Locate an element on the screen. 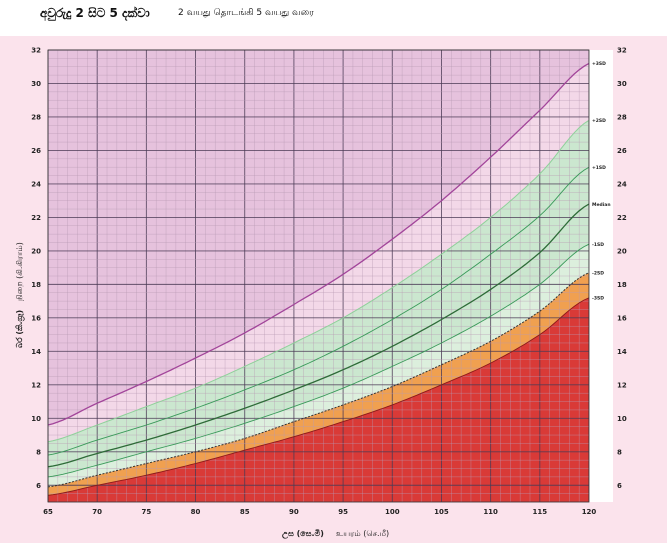 The image size is (667, 543). x-tick-label: 75 is located at coordinates (146, 512).